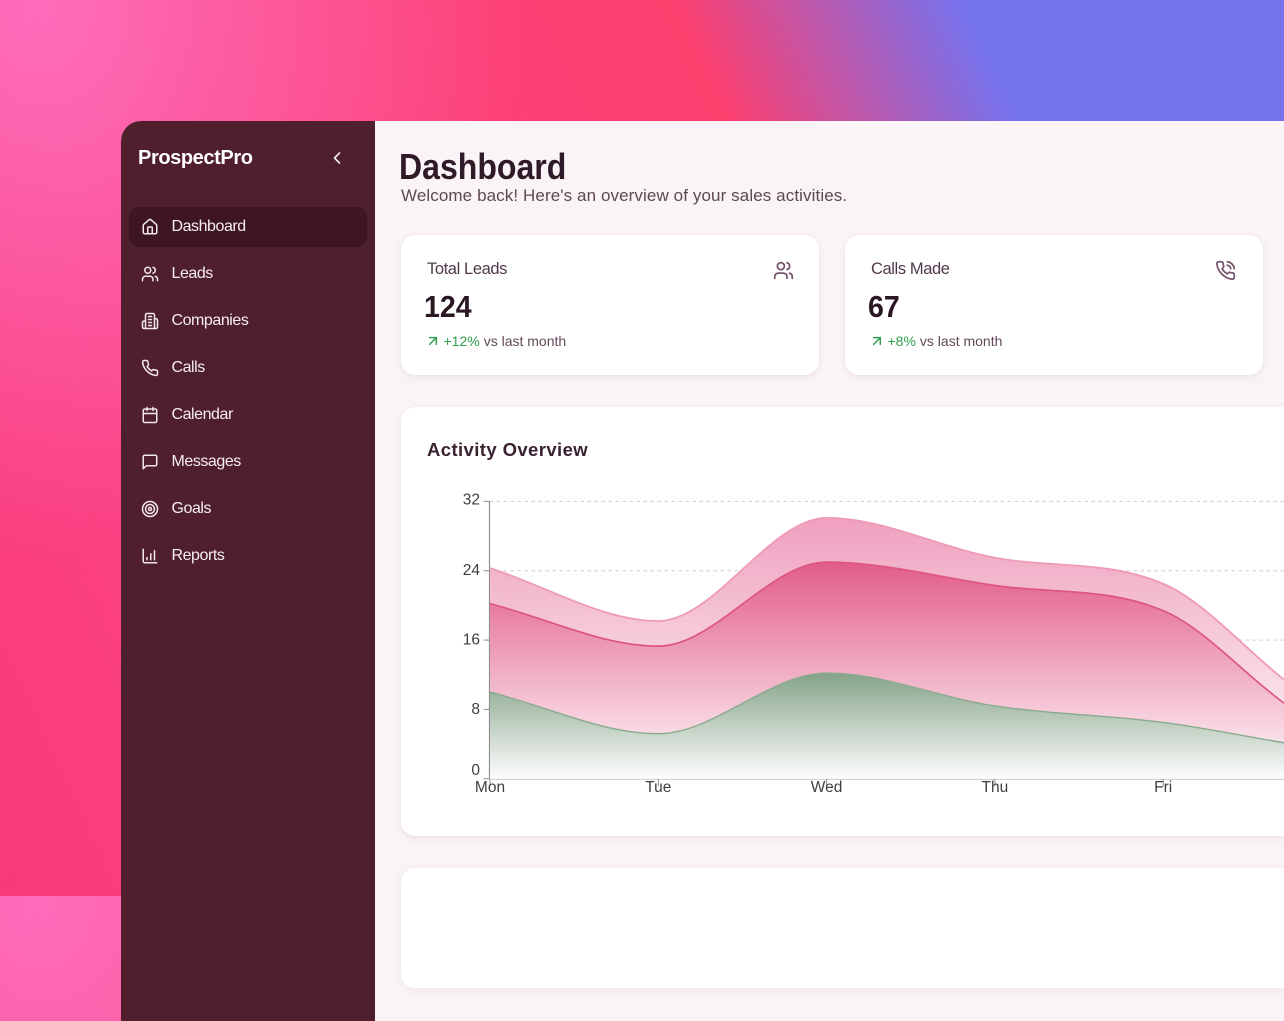  What do you see at coordinates (472, 570) in the screenshot?
I see `svg-text: 24` at bounding box center [472, 570].